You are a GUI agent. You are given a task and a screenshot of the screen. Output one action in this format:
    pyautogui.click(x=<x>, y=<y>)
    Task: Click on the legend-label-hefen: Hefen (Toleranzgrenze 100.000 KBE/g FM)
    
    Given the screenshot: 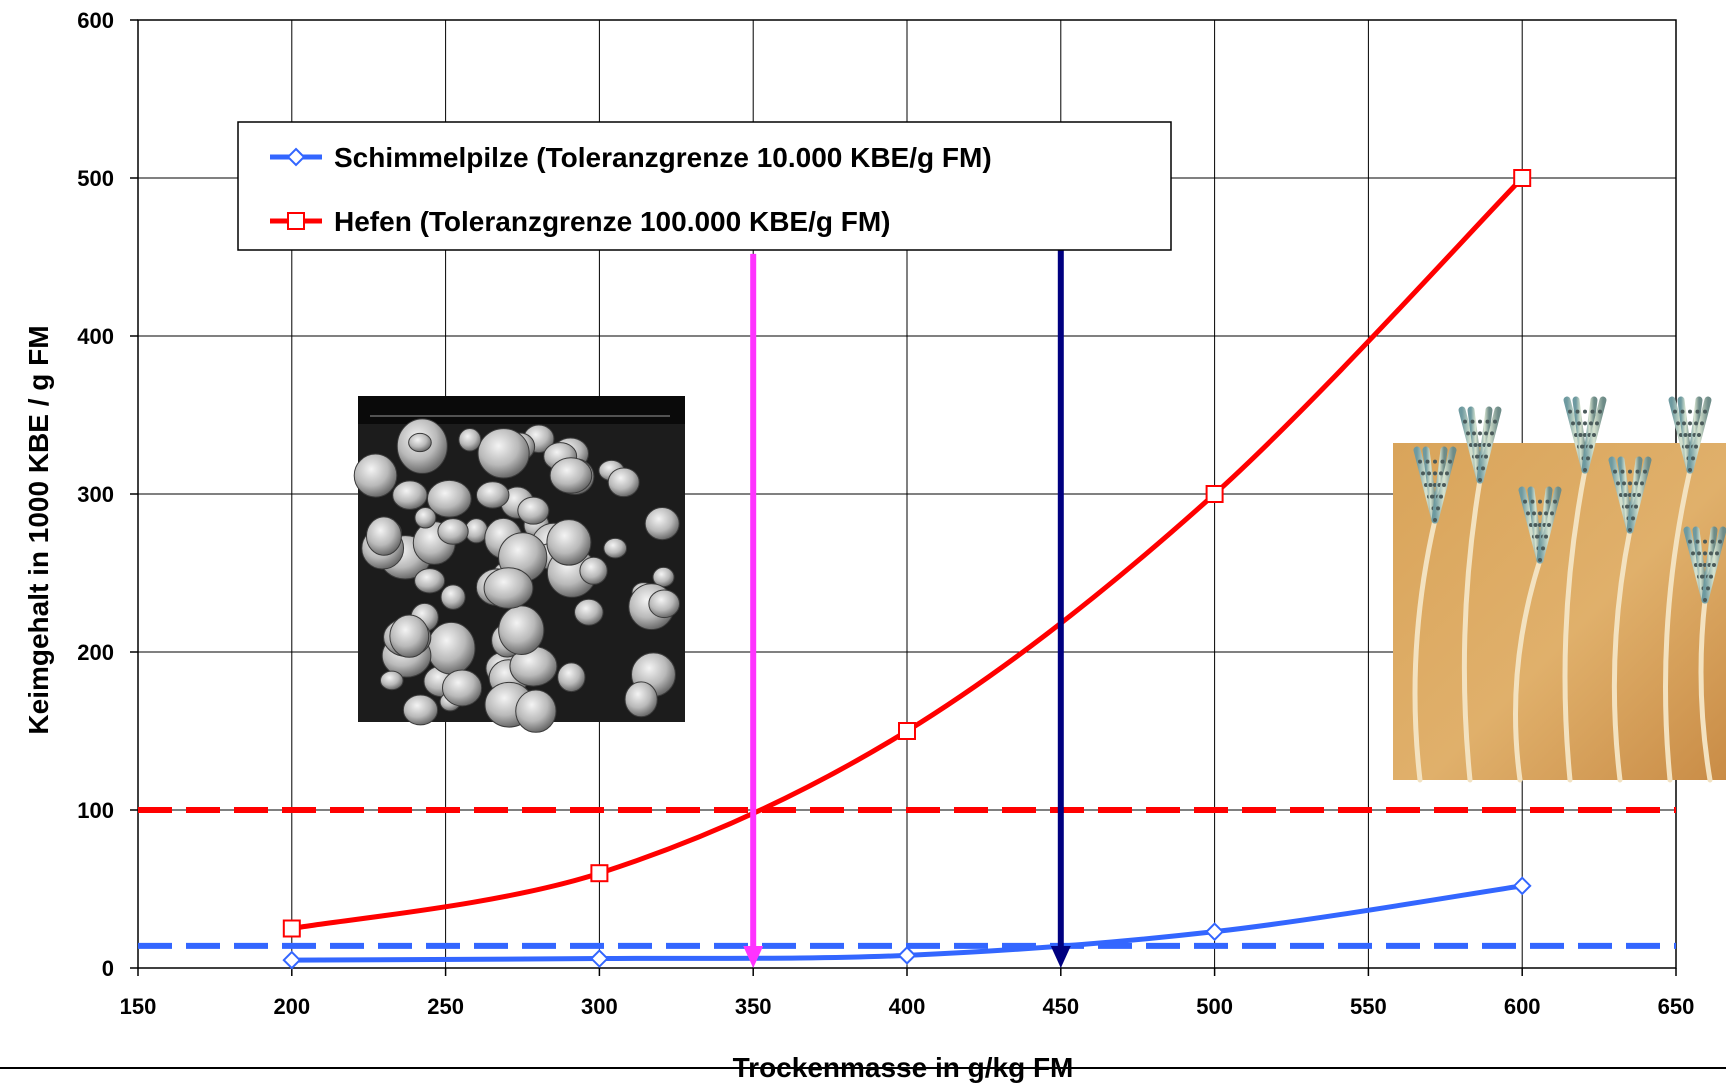 What is the action you would take?
    pyautogui.click(x=612, y=221)
    